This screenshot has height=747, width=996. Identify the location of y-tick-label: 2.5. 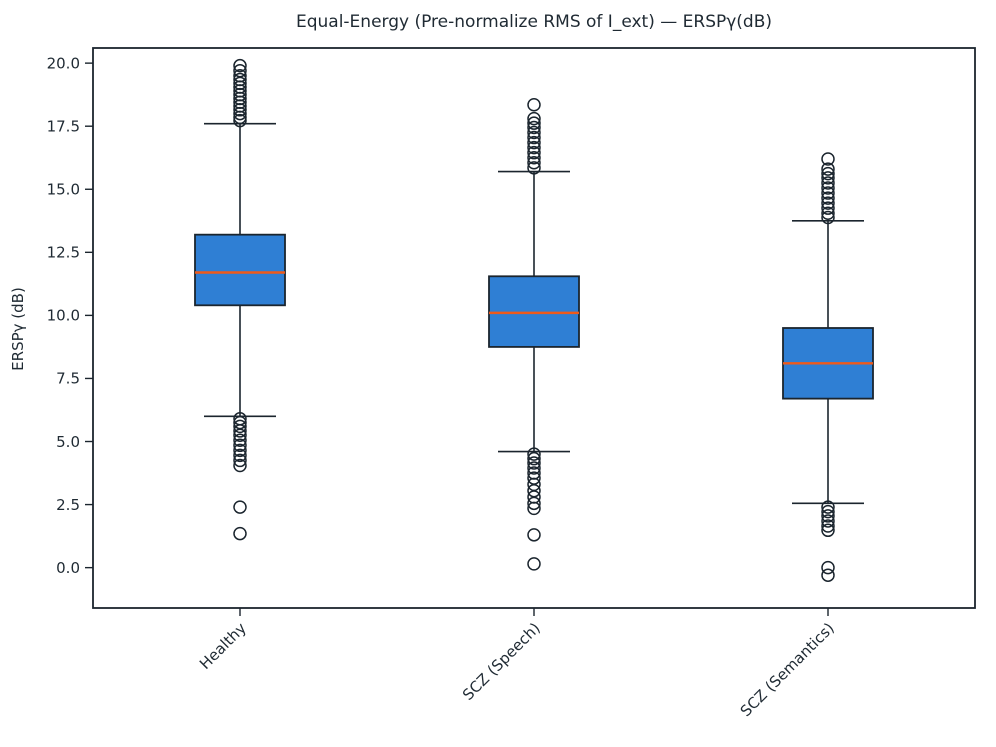
(68, 505).